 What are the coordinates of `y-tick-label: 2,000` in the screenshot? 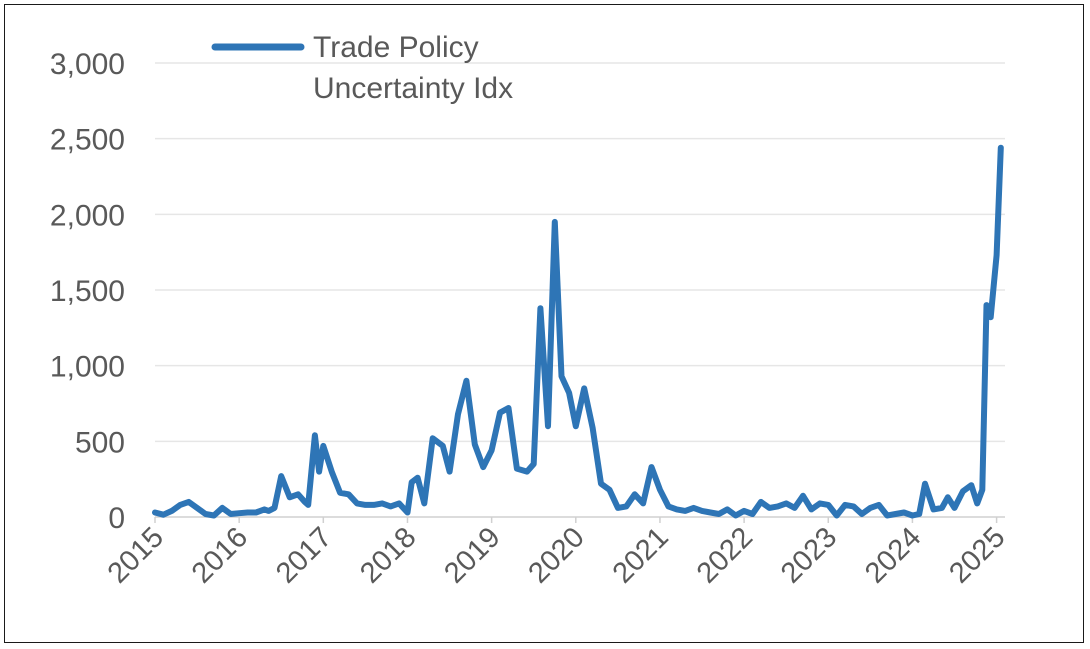 It's located at (87, 215).